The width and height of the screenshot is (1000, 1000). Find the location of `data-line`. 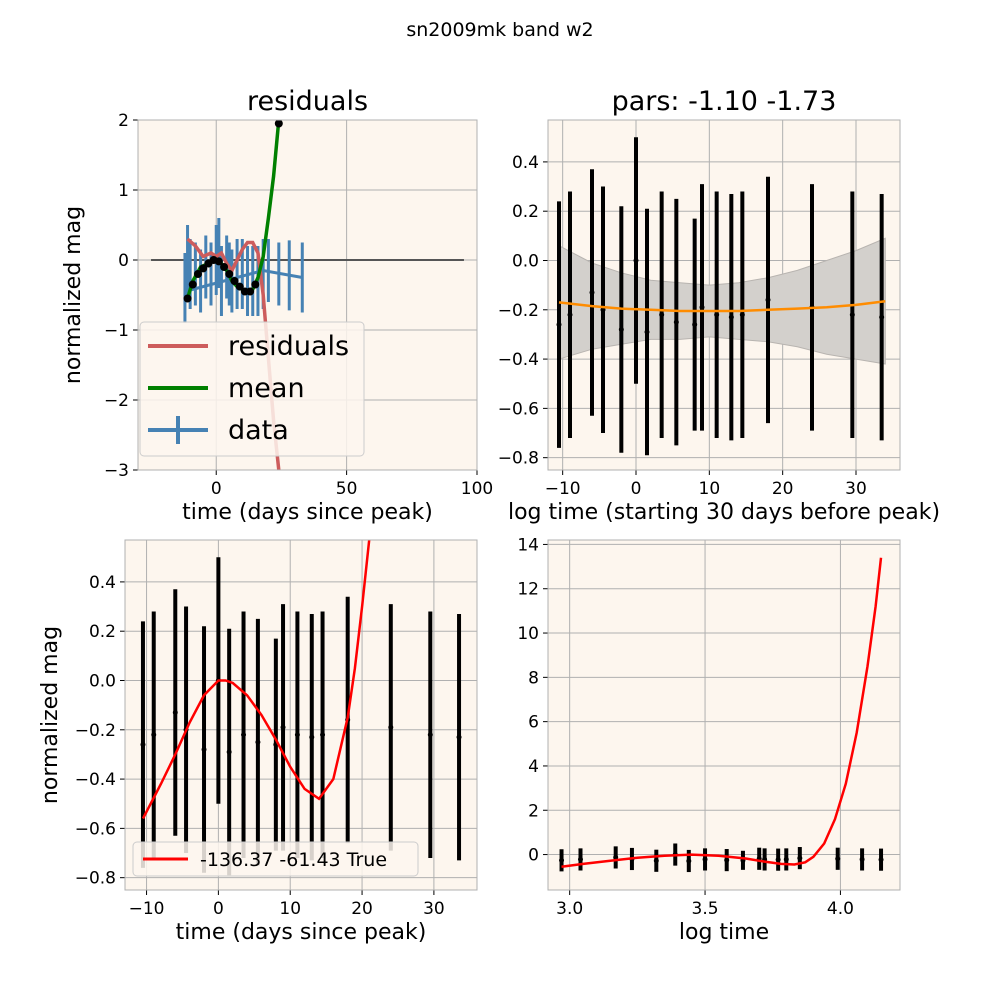

data-line is located at coordinates (243, 280).